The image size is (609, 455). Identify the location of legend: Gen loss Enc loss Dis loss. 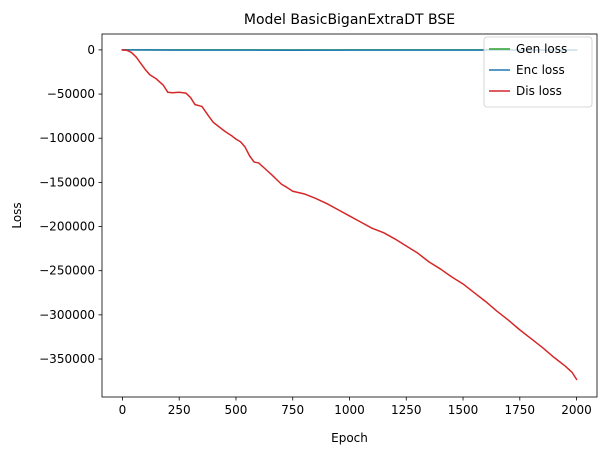
(538, 72).